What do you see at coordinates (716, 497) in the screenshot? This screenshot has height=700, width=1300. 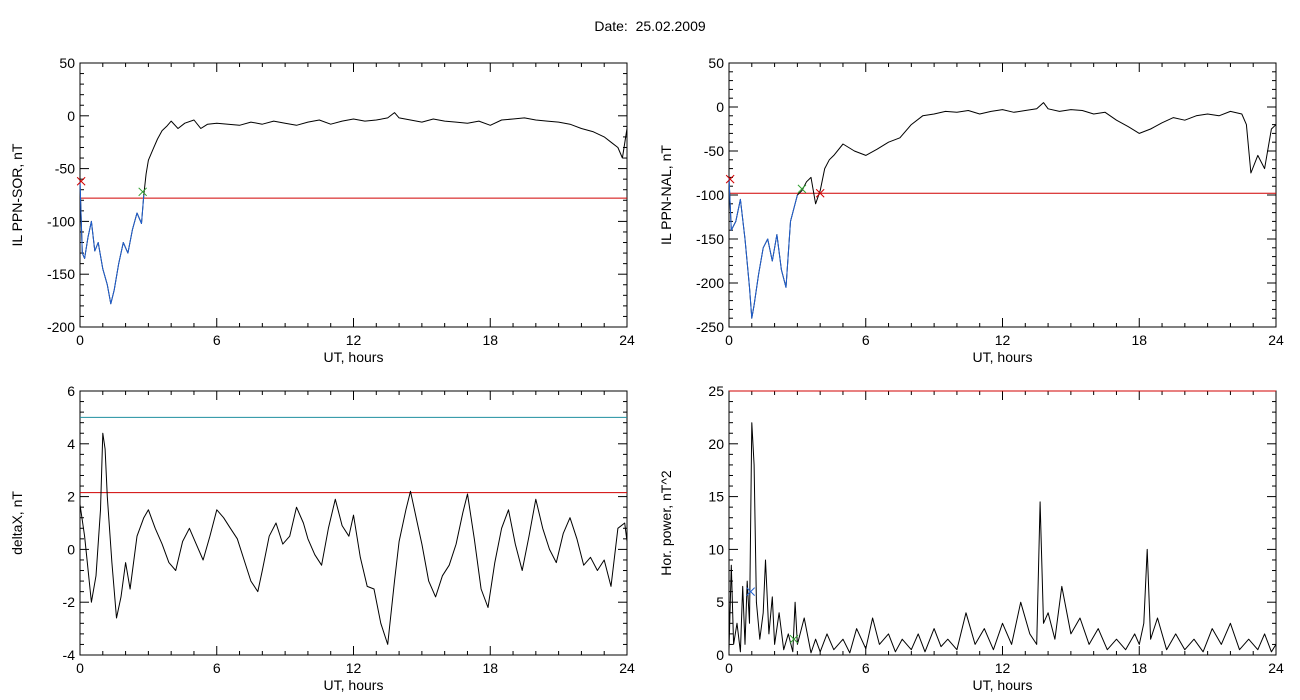 I see `y-tick-label: 15` at bounding box center [716, 497].